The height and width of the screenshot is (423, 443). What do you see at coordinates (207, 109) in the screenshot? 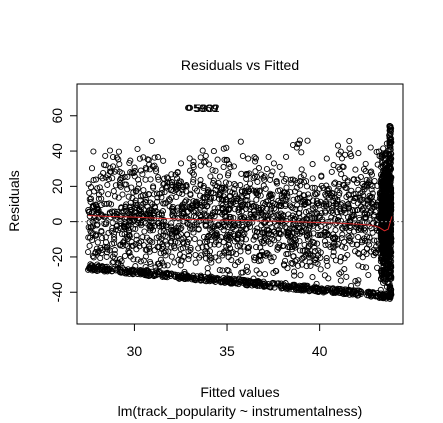
I see `outlier-label: 5832` at bounding box center [207, 109].